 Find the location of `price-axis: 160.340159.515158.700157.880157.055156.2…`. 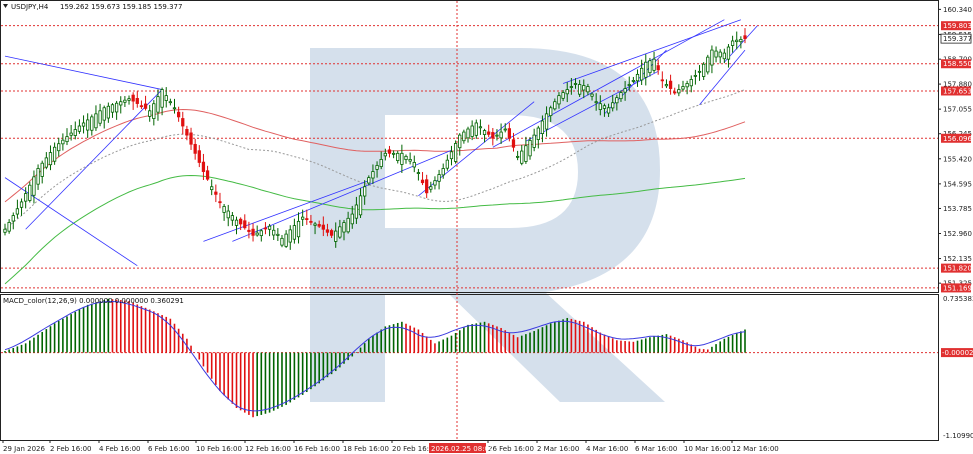

price-axis: 160.340159.515158.700157.880157.055156.2… is located at coordinates (955, 223).